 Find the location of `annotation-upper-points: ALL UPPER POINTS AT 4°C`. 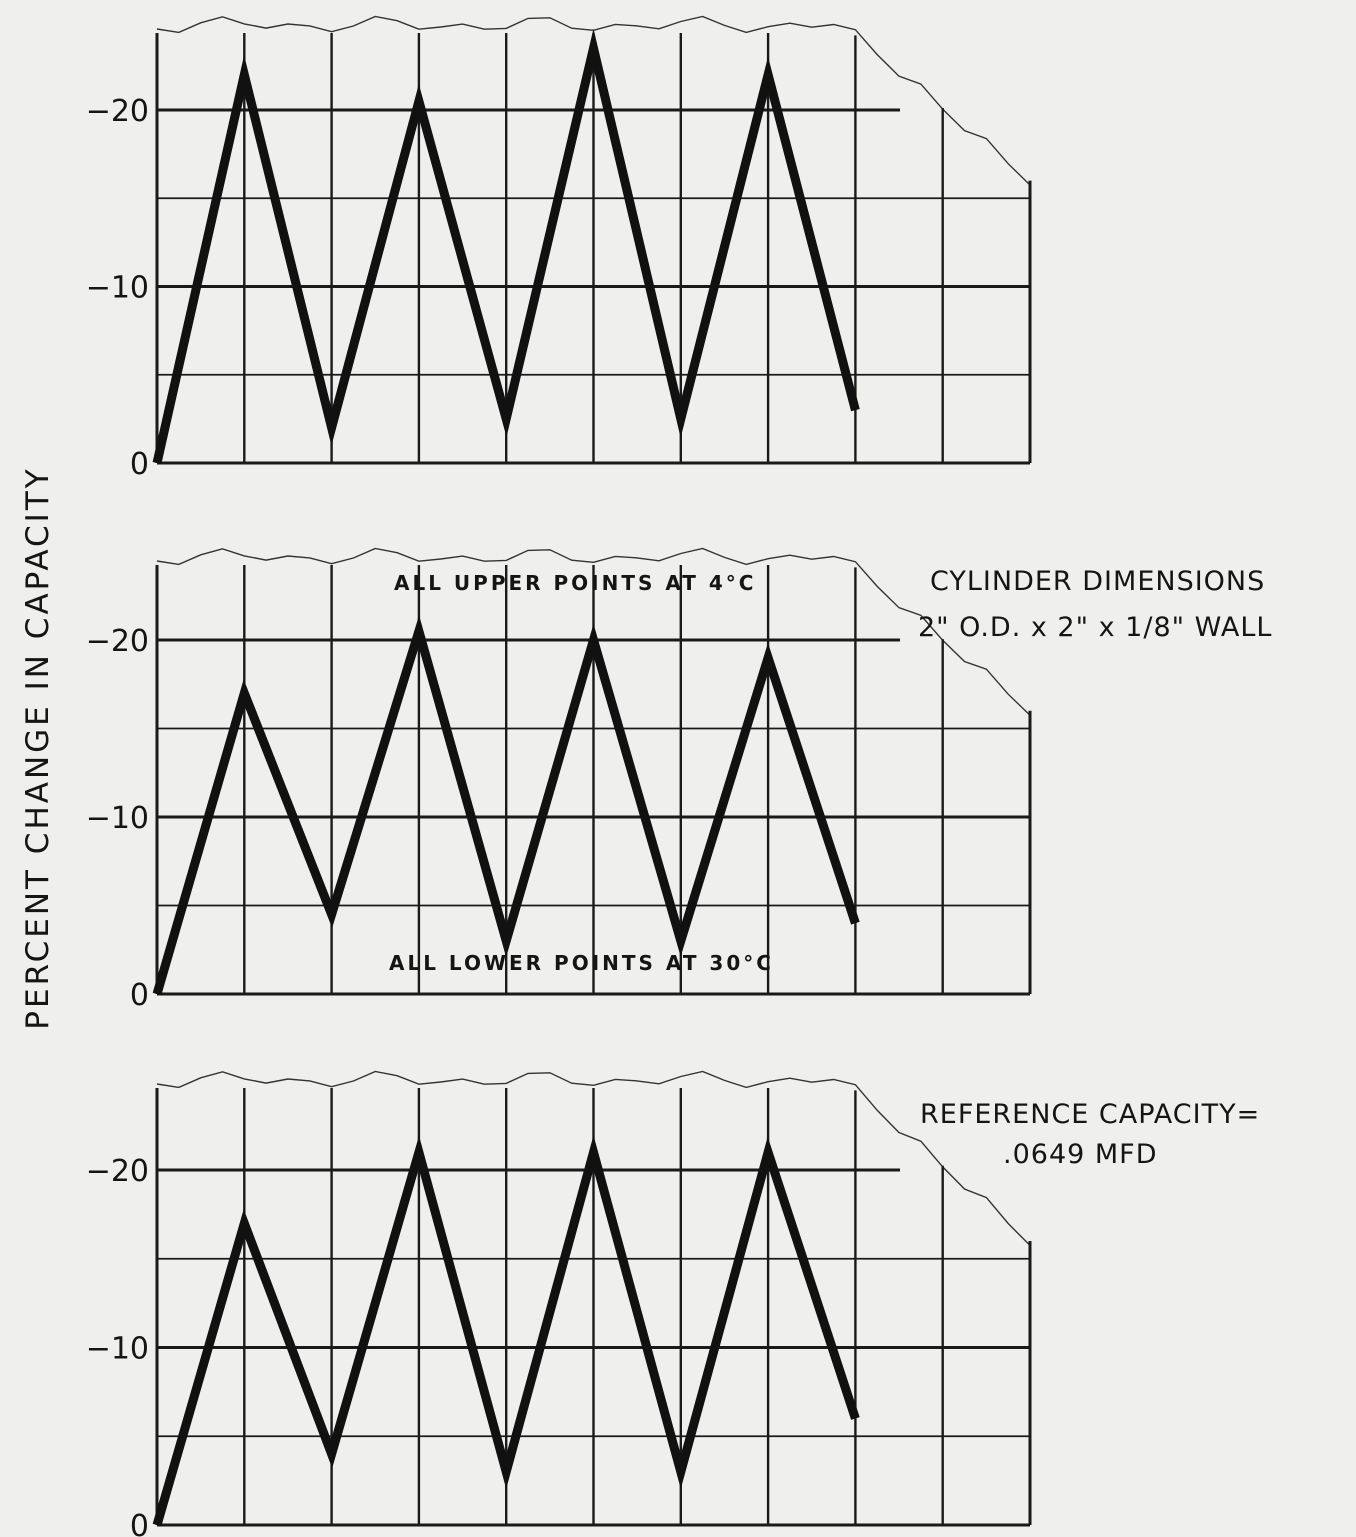

annotation-upper-points: ALL UPPER POINTS AT 4°C is located at coordinates (575, 583).